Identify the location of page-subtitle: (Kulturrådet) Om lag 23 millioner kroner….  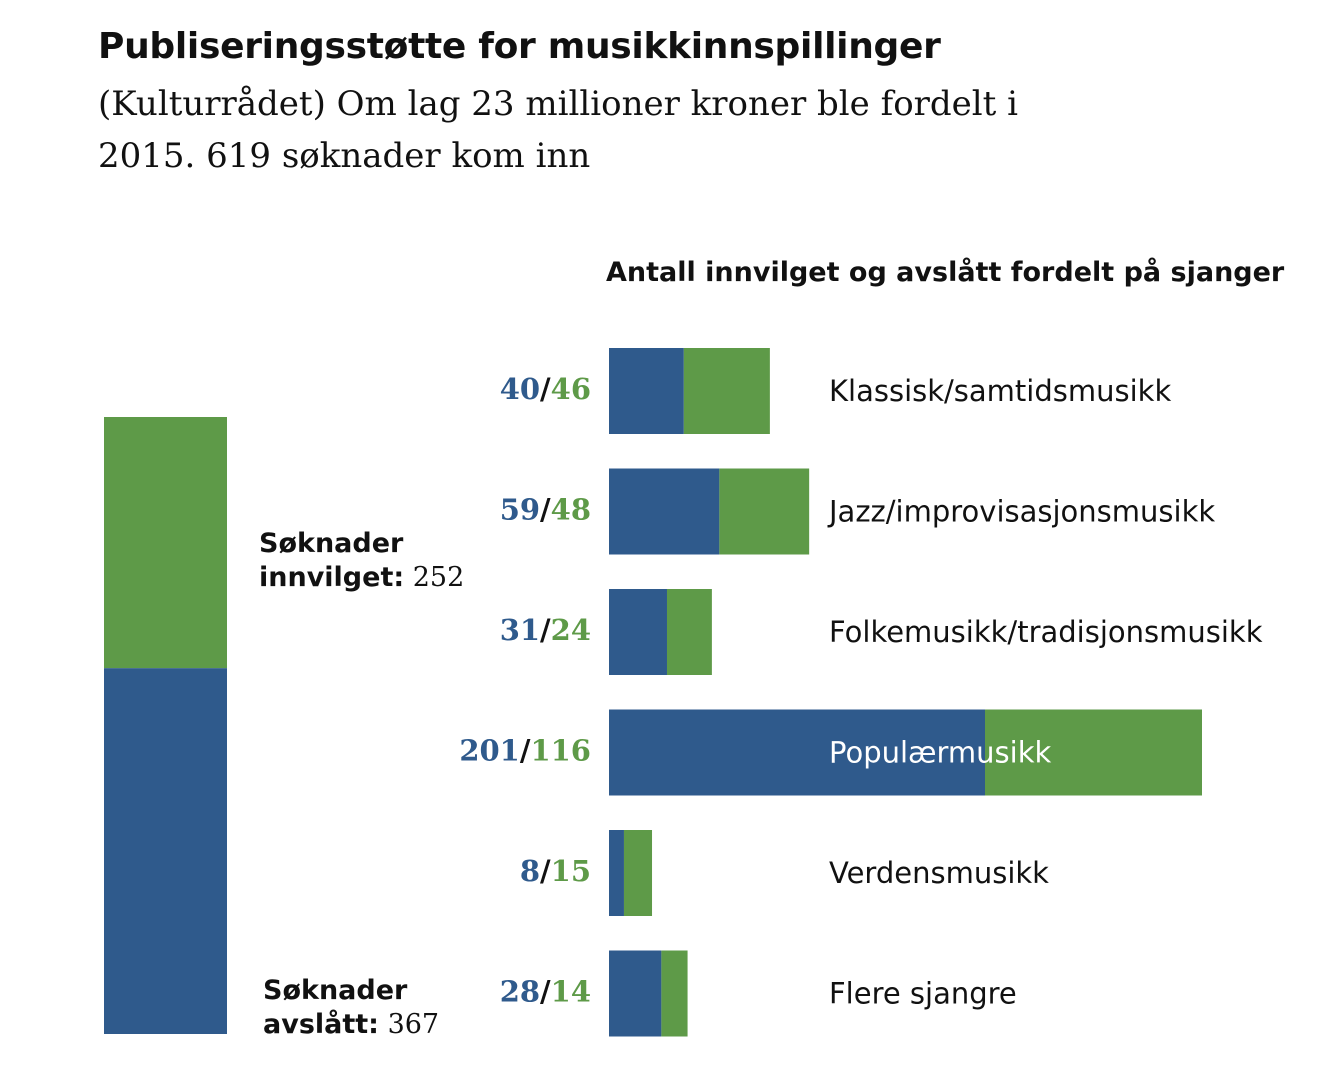
(558, 130).